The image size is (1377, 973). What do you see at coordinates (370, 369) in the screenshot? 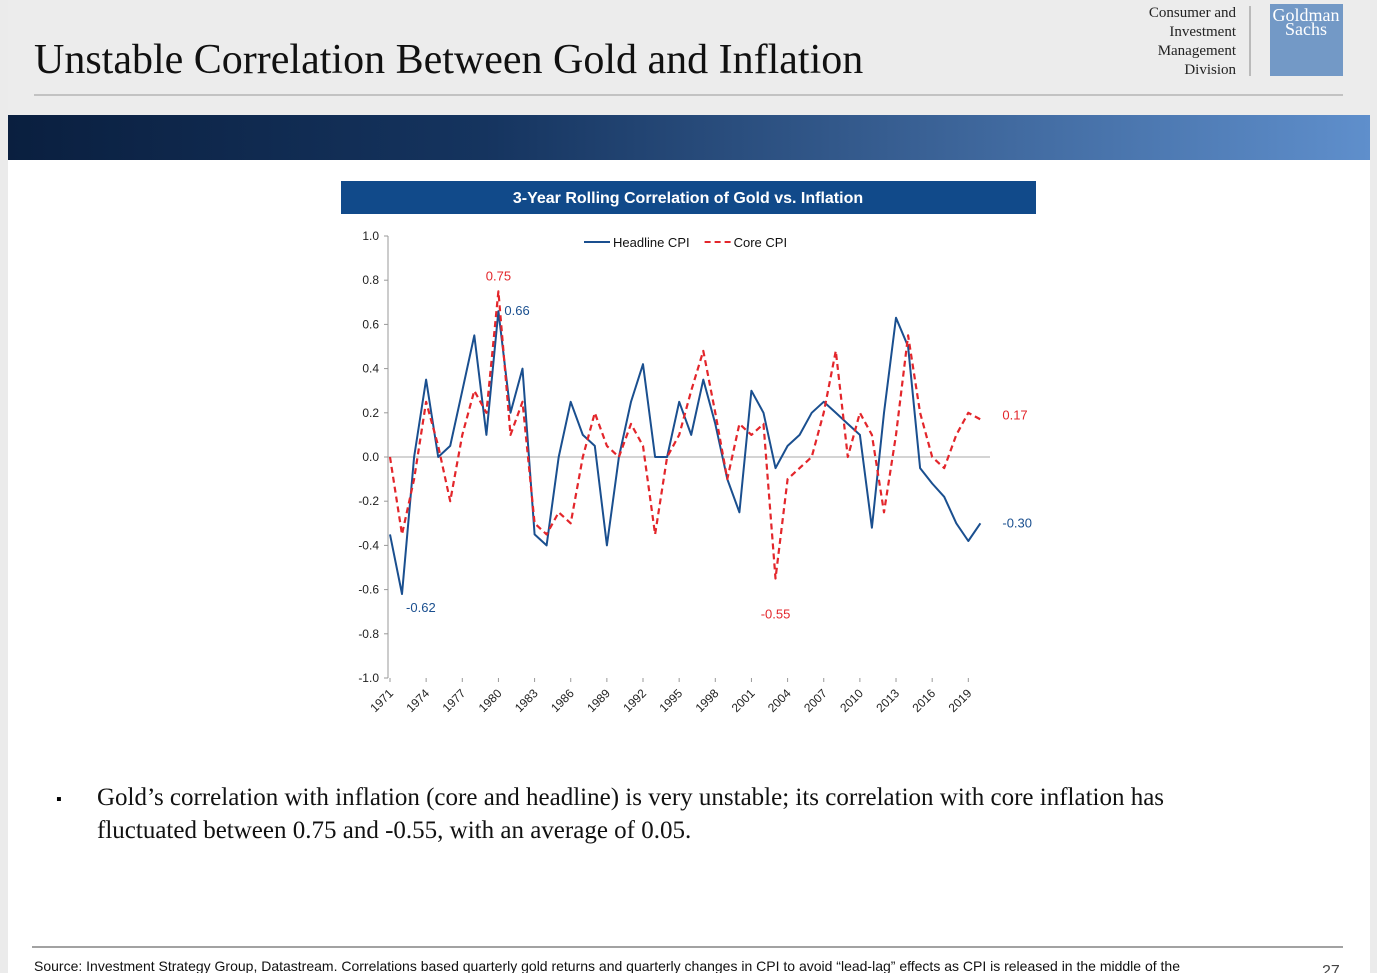
I see `y-tick-label: 0.4` at bounding box center [370, 369].